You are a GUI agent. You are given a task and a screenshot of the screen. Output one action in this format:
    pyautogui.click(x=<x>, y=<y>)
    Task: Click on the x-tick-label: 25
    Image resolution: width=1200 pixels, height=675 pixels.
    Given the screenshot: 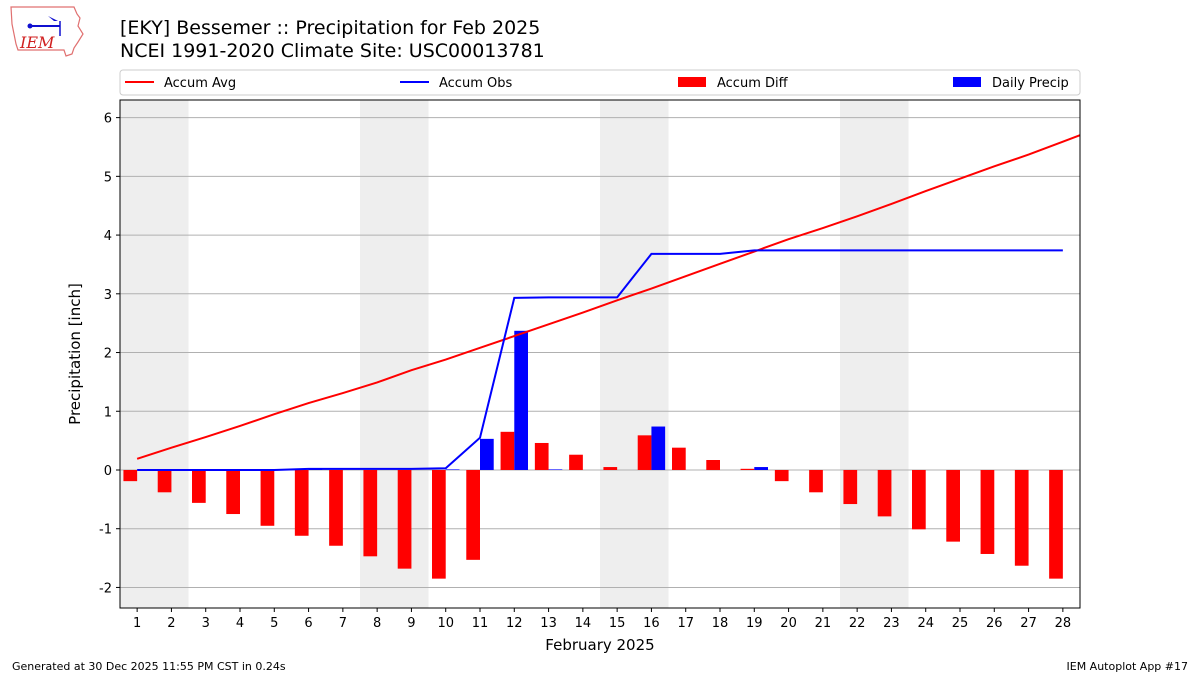 What is the action you would take?
    pyautogui.click(x=960, y=623)
    